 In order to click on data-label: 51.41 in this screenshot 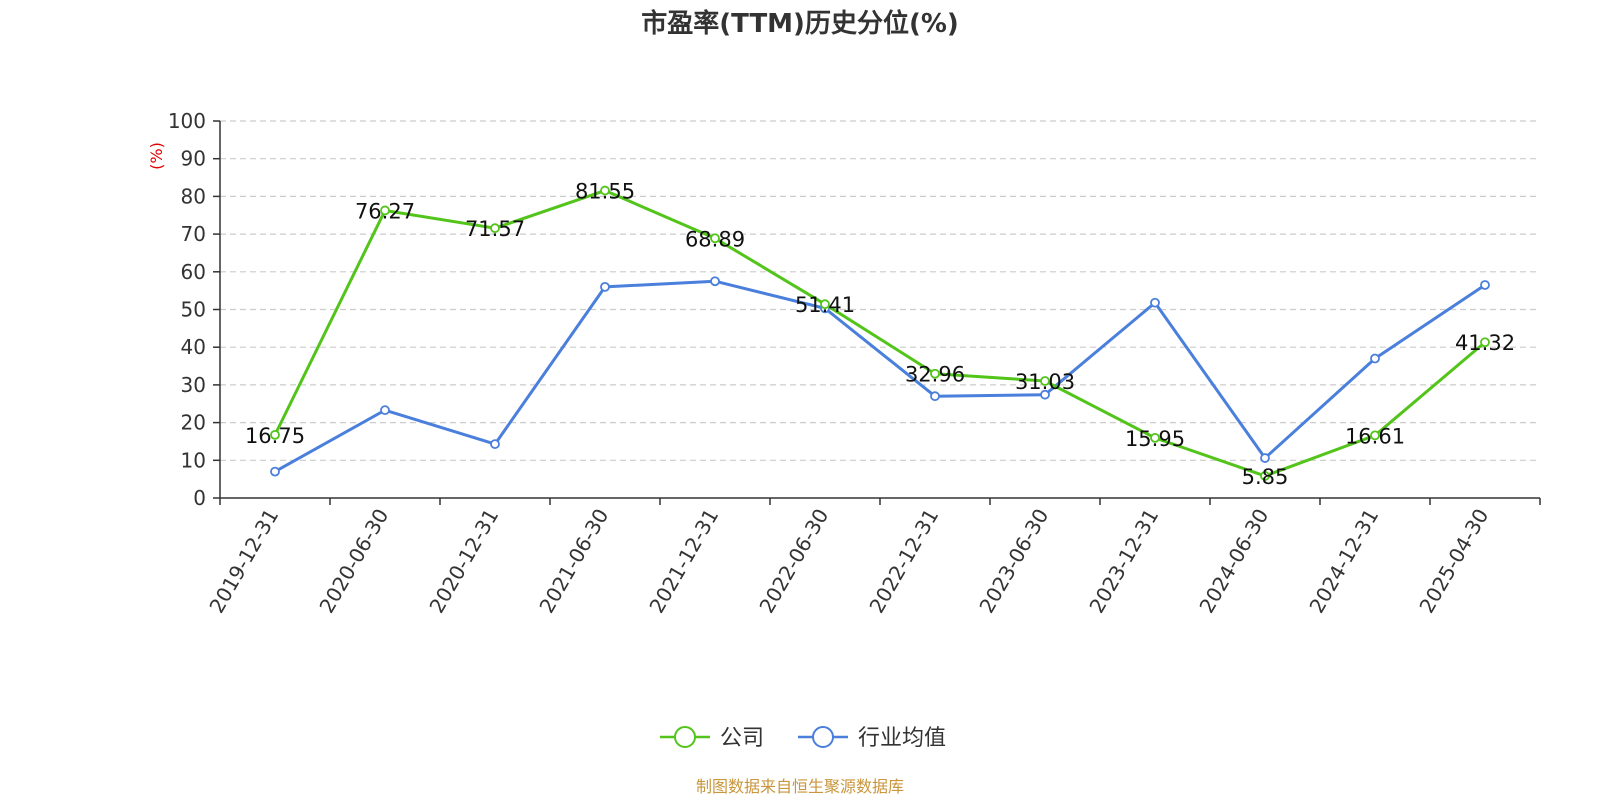, I will do `click(825, 305)`.